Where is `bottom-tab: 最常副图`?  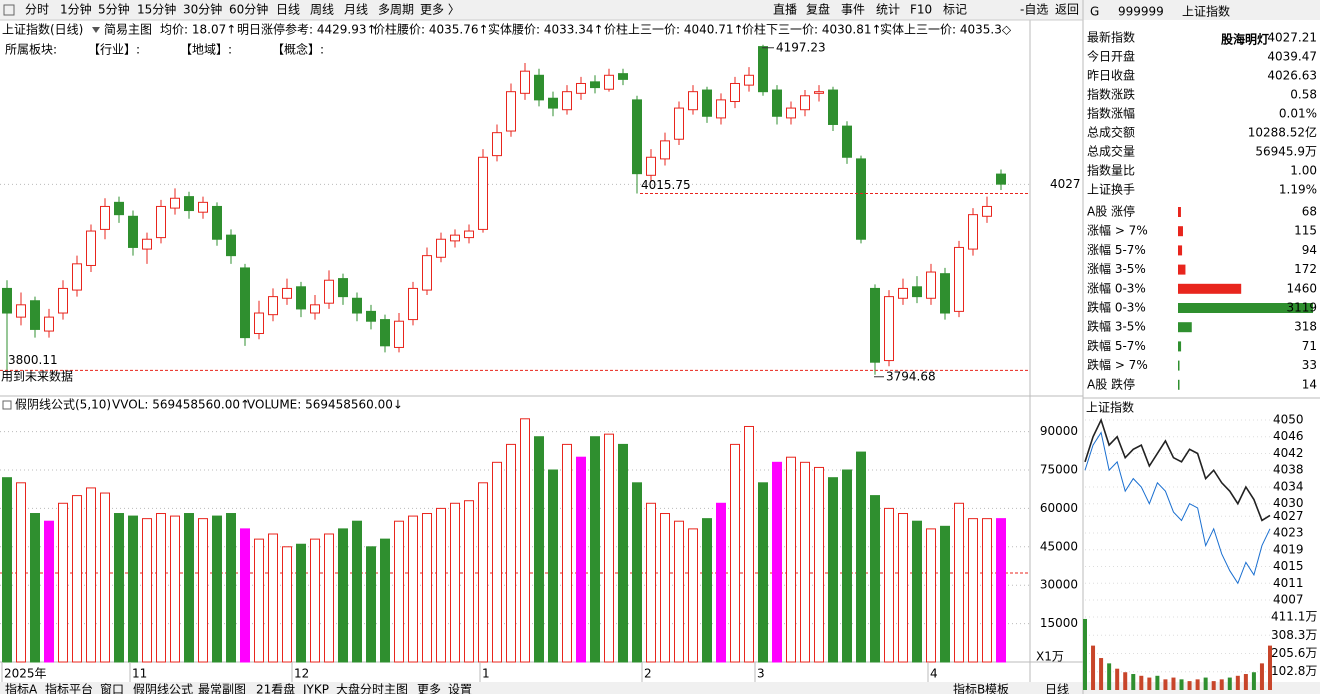 bottom-tab: 最常副图 is located at coordinates (222, 688).